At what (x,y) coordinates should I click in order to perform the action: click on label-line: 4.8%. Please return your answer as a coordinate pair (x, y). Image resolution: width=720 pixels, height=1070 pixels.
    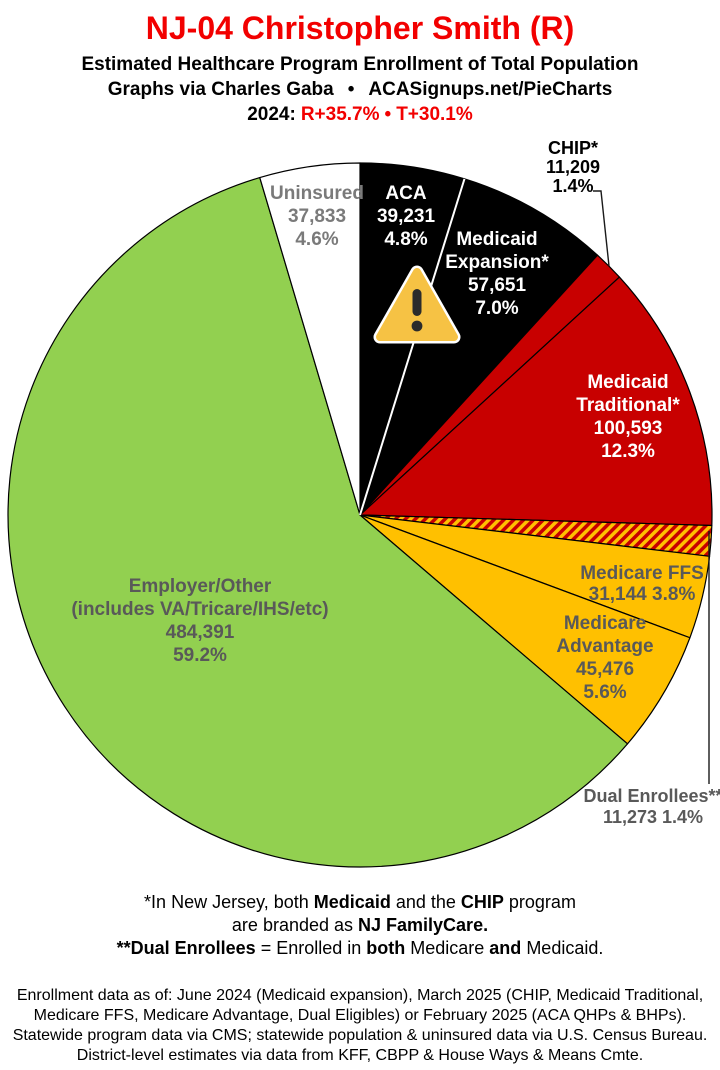
    Looking at the image, I should click on (406, 239).